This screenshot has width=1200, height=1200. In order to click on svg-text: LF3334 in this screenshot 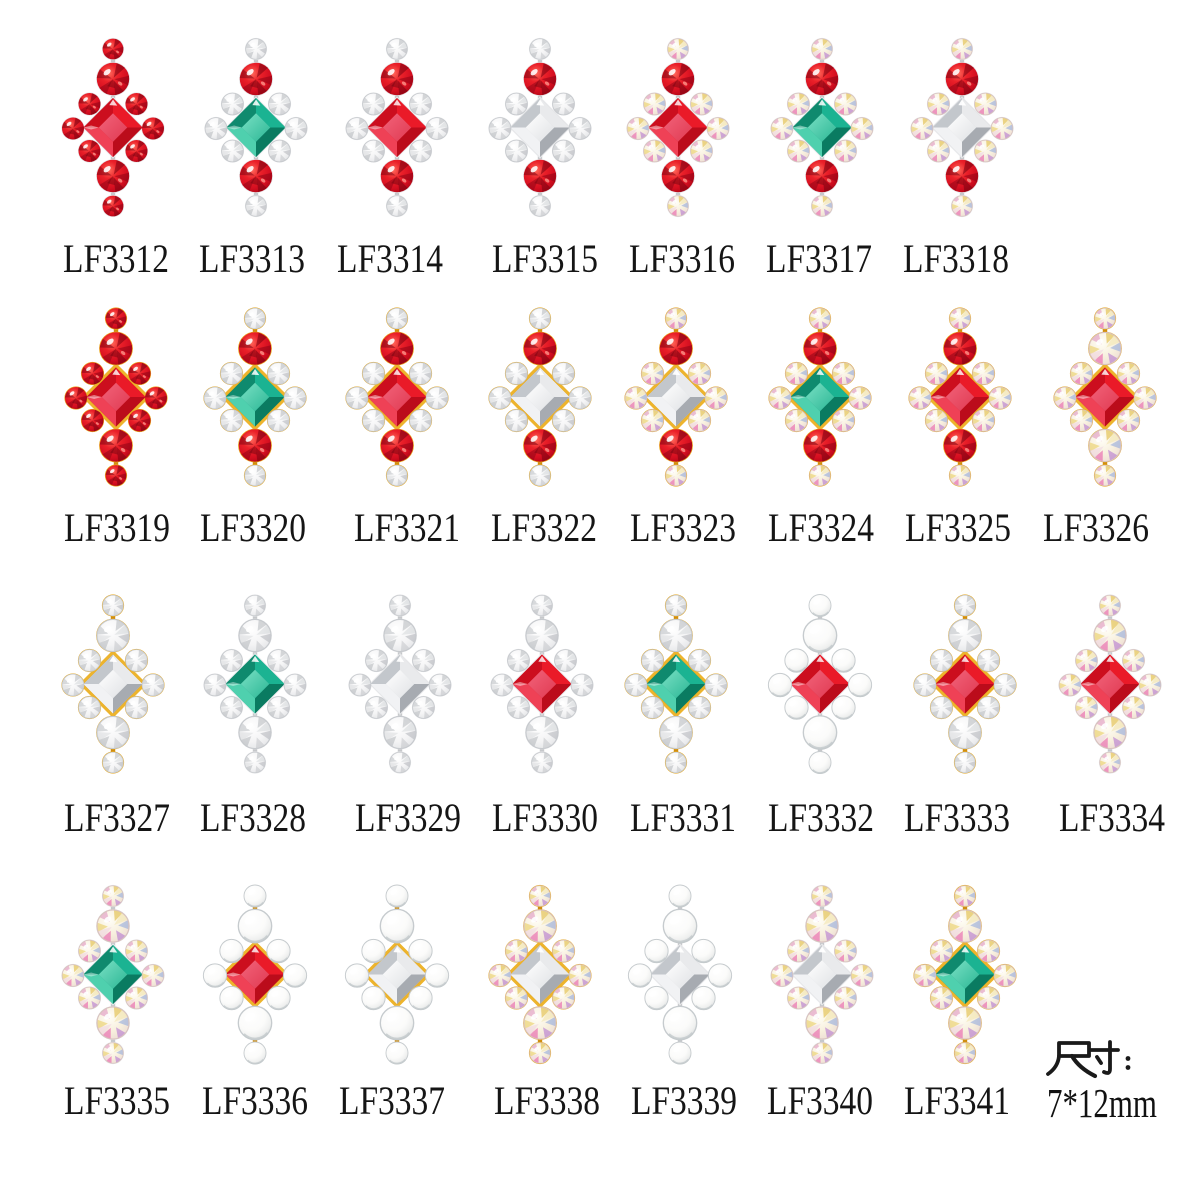, I will do `click(1112, 817)`.